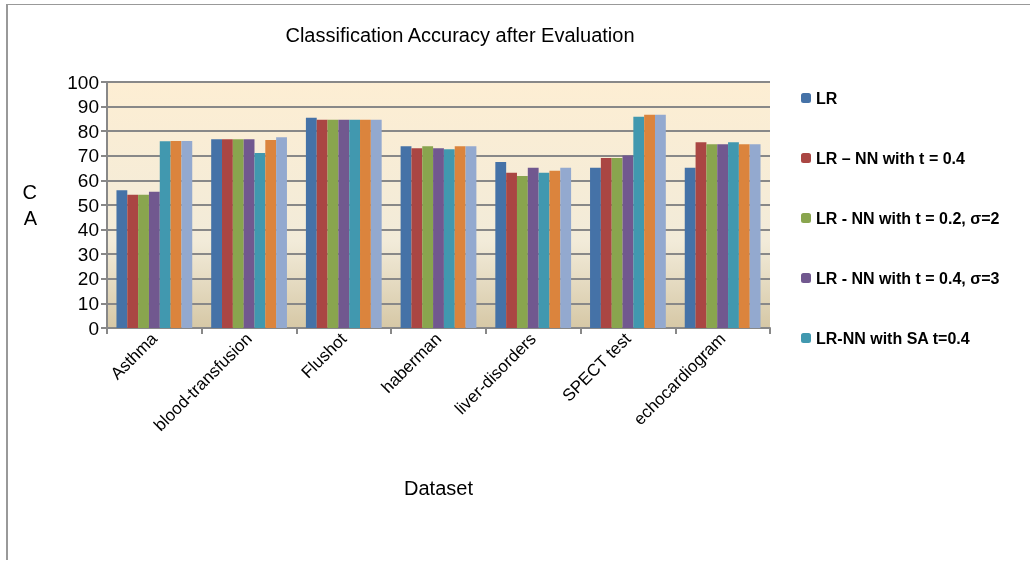  I want to click on legend-label: LR, so click(827, 98).